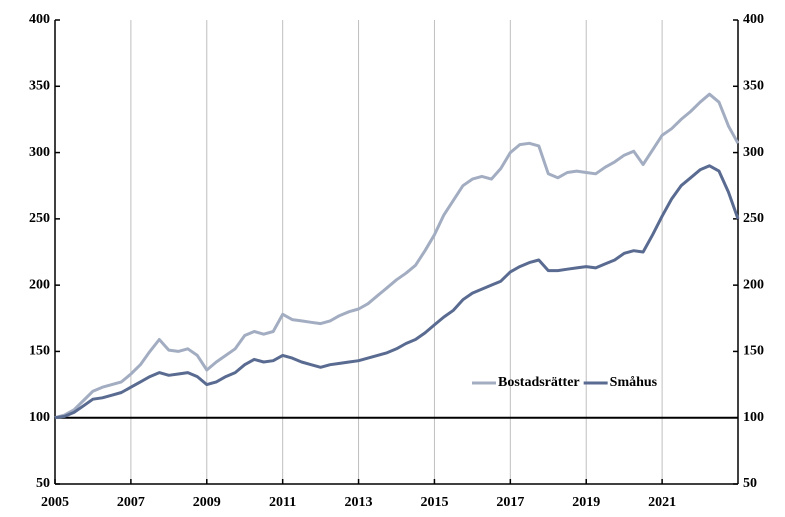 The image size is (785, 517). I want to click on x-tick-label: 2017, so click(510, 502).